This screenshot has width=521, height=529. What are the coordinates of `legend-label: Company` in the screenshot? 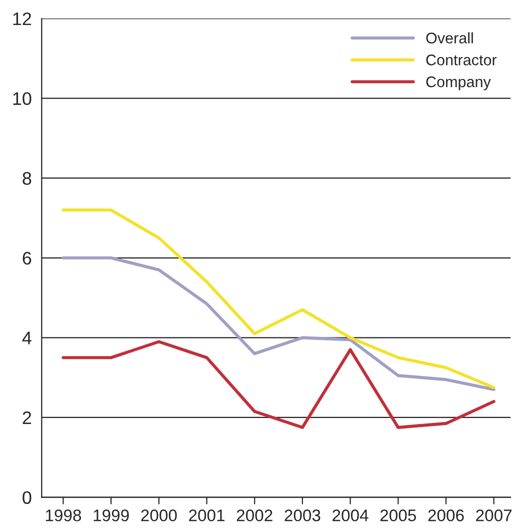 It's located at (458, 83).